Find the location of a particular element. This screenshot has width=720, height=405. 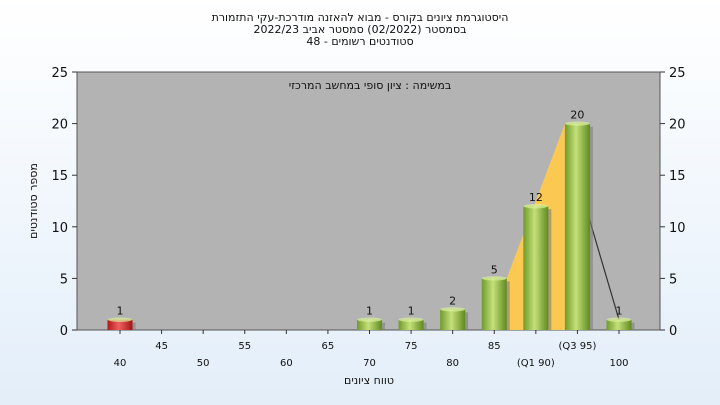

y-tick-label-left-2: 10 is located at coordinates (59, 228).